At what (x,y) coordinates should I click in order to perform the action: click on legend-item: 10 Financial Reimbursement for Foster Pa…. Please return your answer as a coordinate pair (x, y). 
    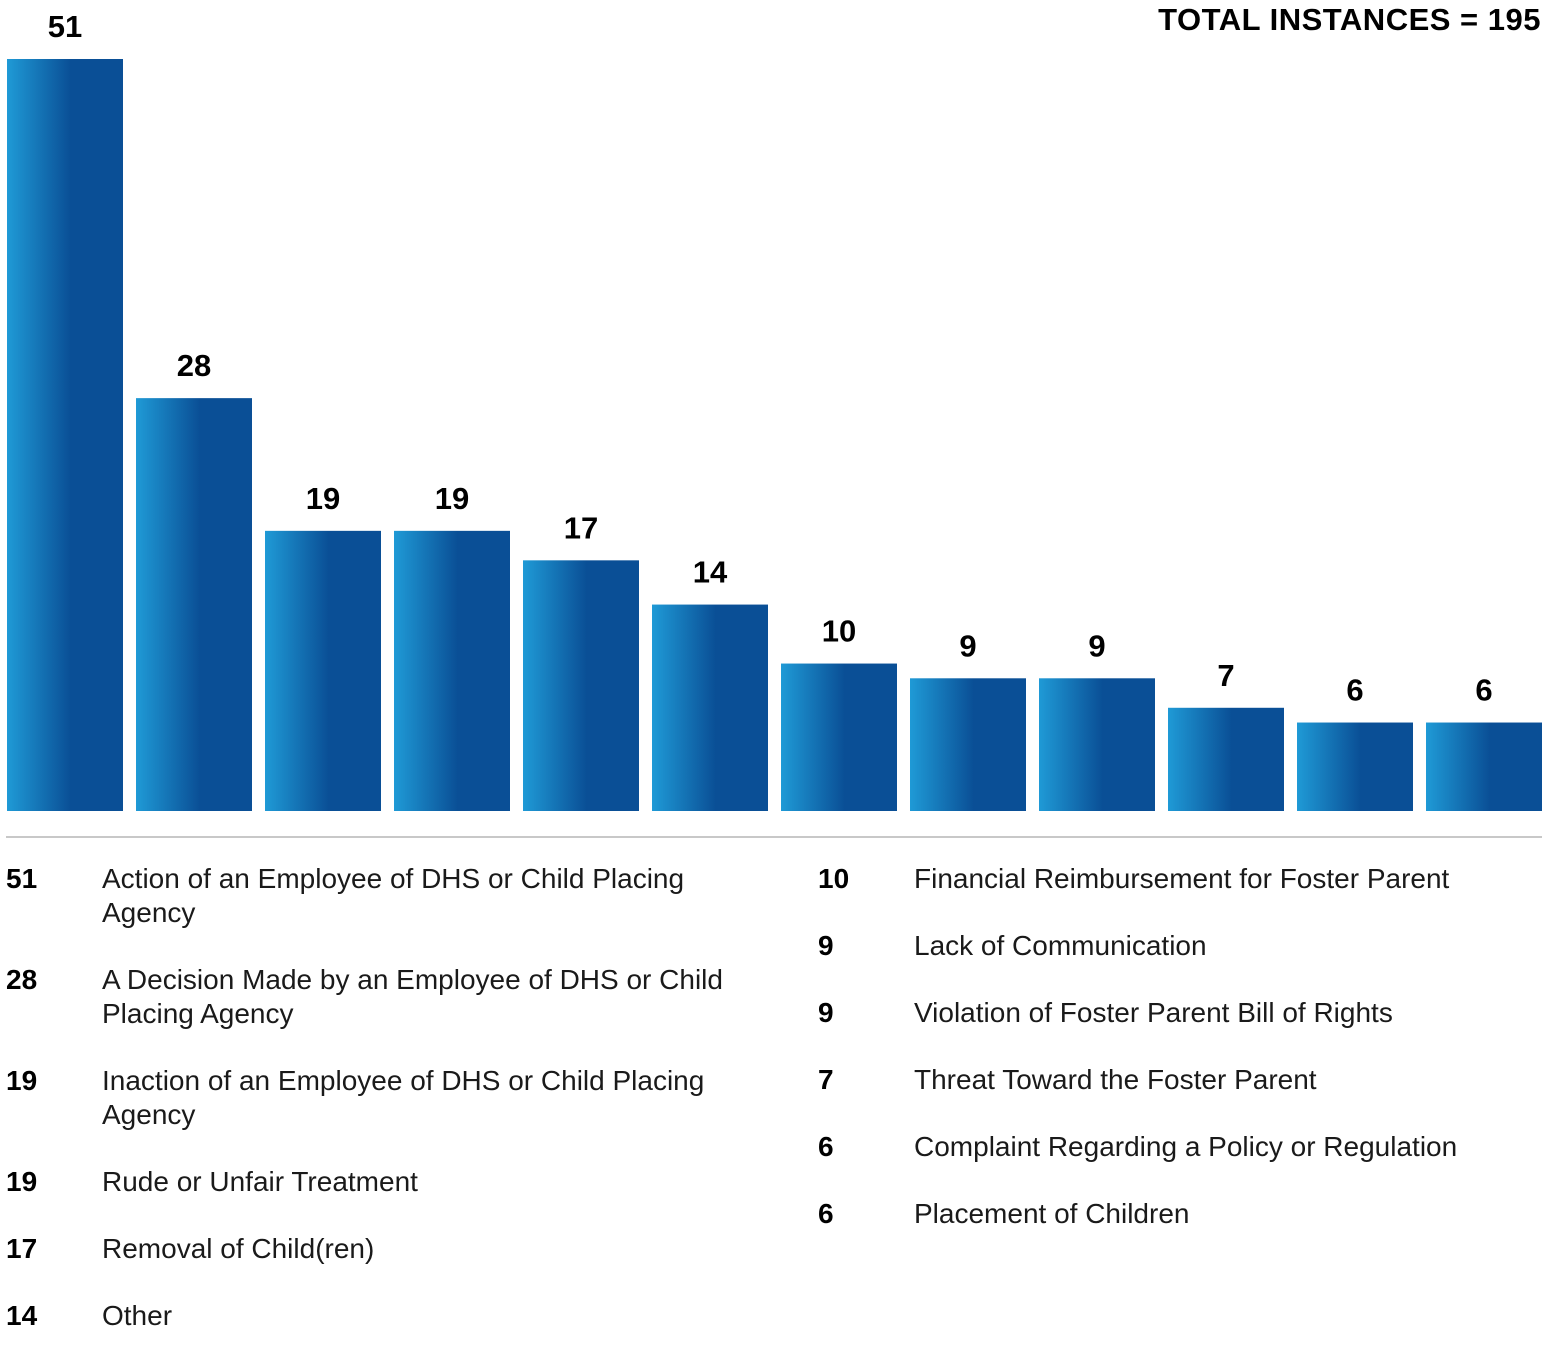
    Looking at the image, I should click on (1183, 879).